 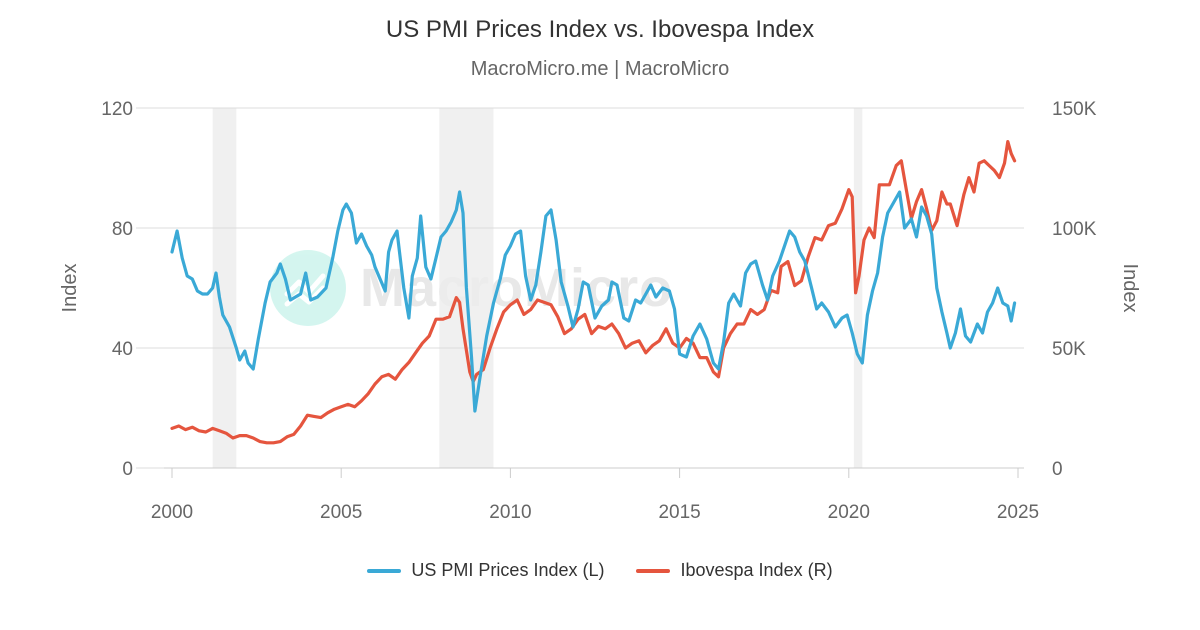 I want to click on y-tick-left-label: 40, so click(x=122, y=349).